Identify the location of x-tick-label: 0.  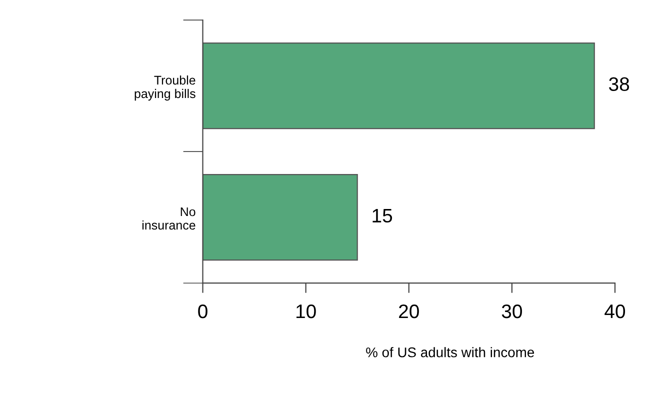
(203, 311).